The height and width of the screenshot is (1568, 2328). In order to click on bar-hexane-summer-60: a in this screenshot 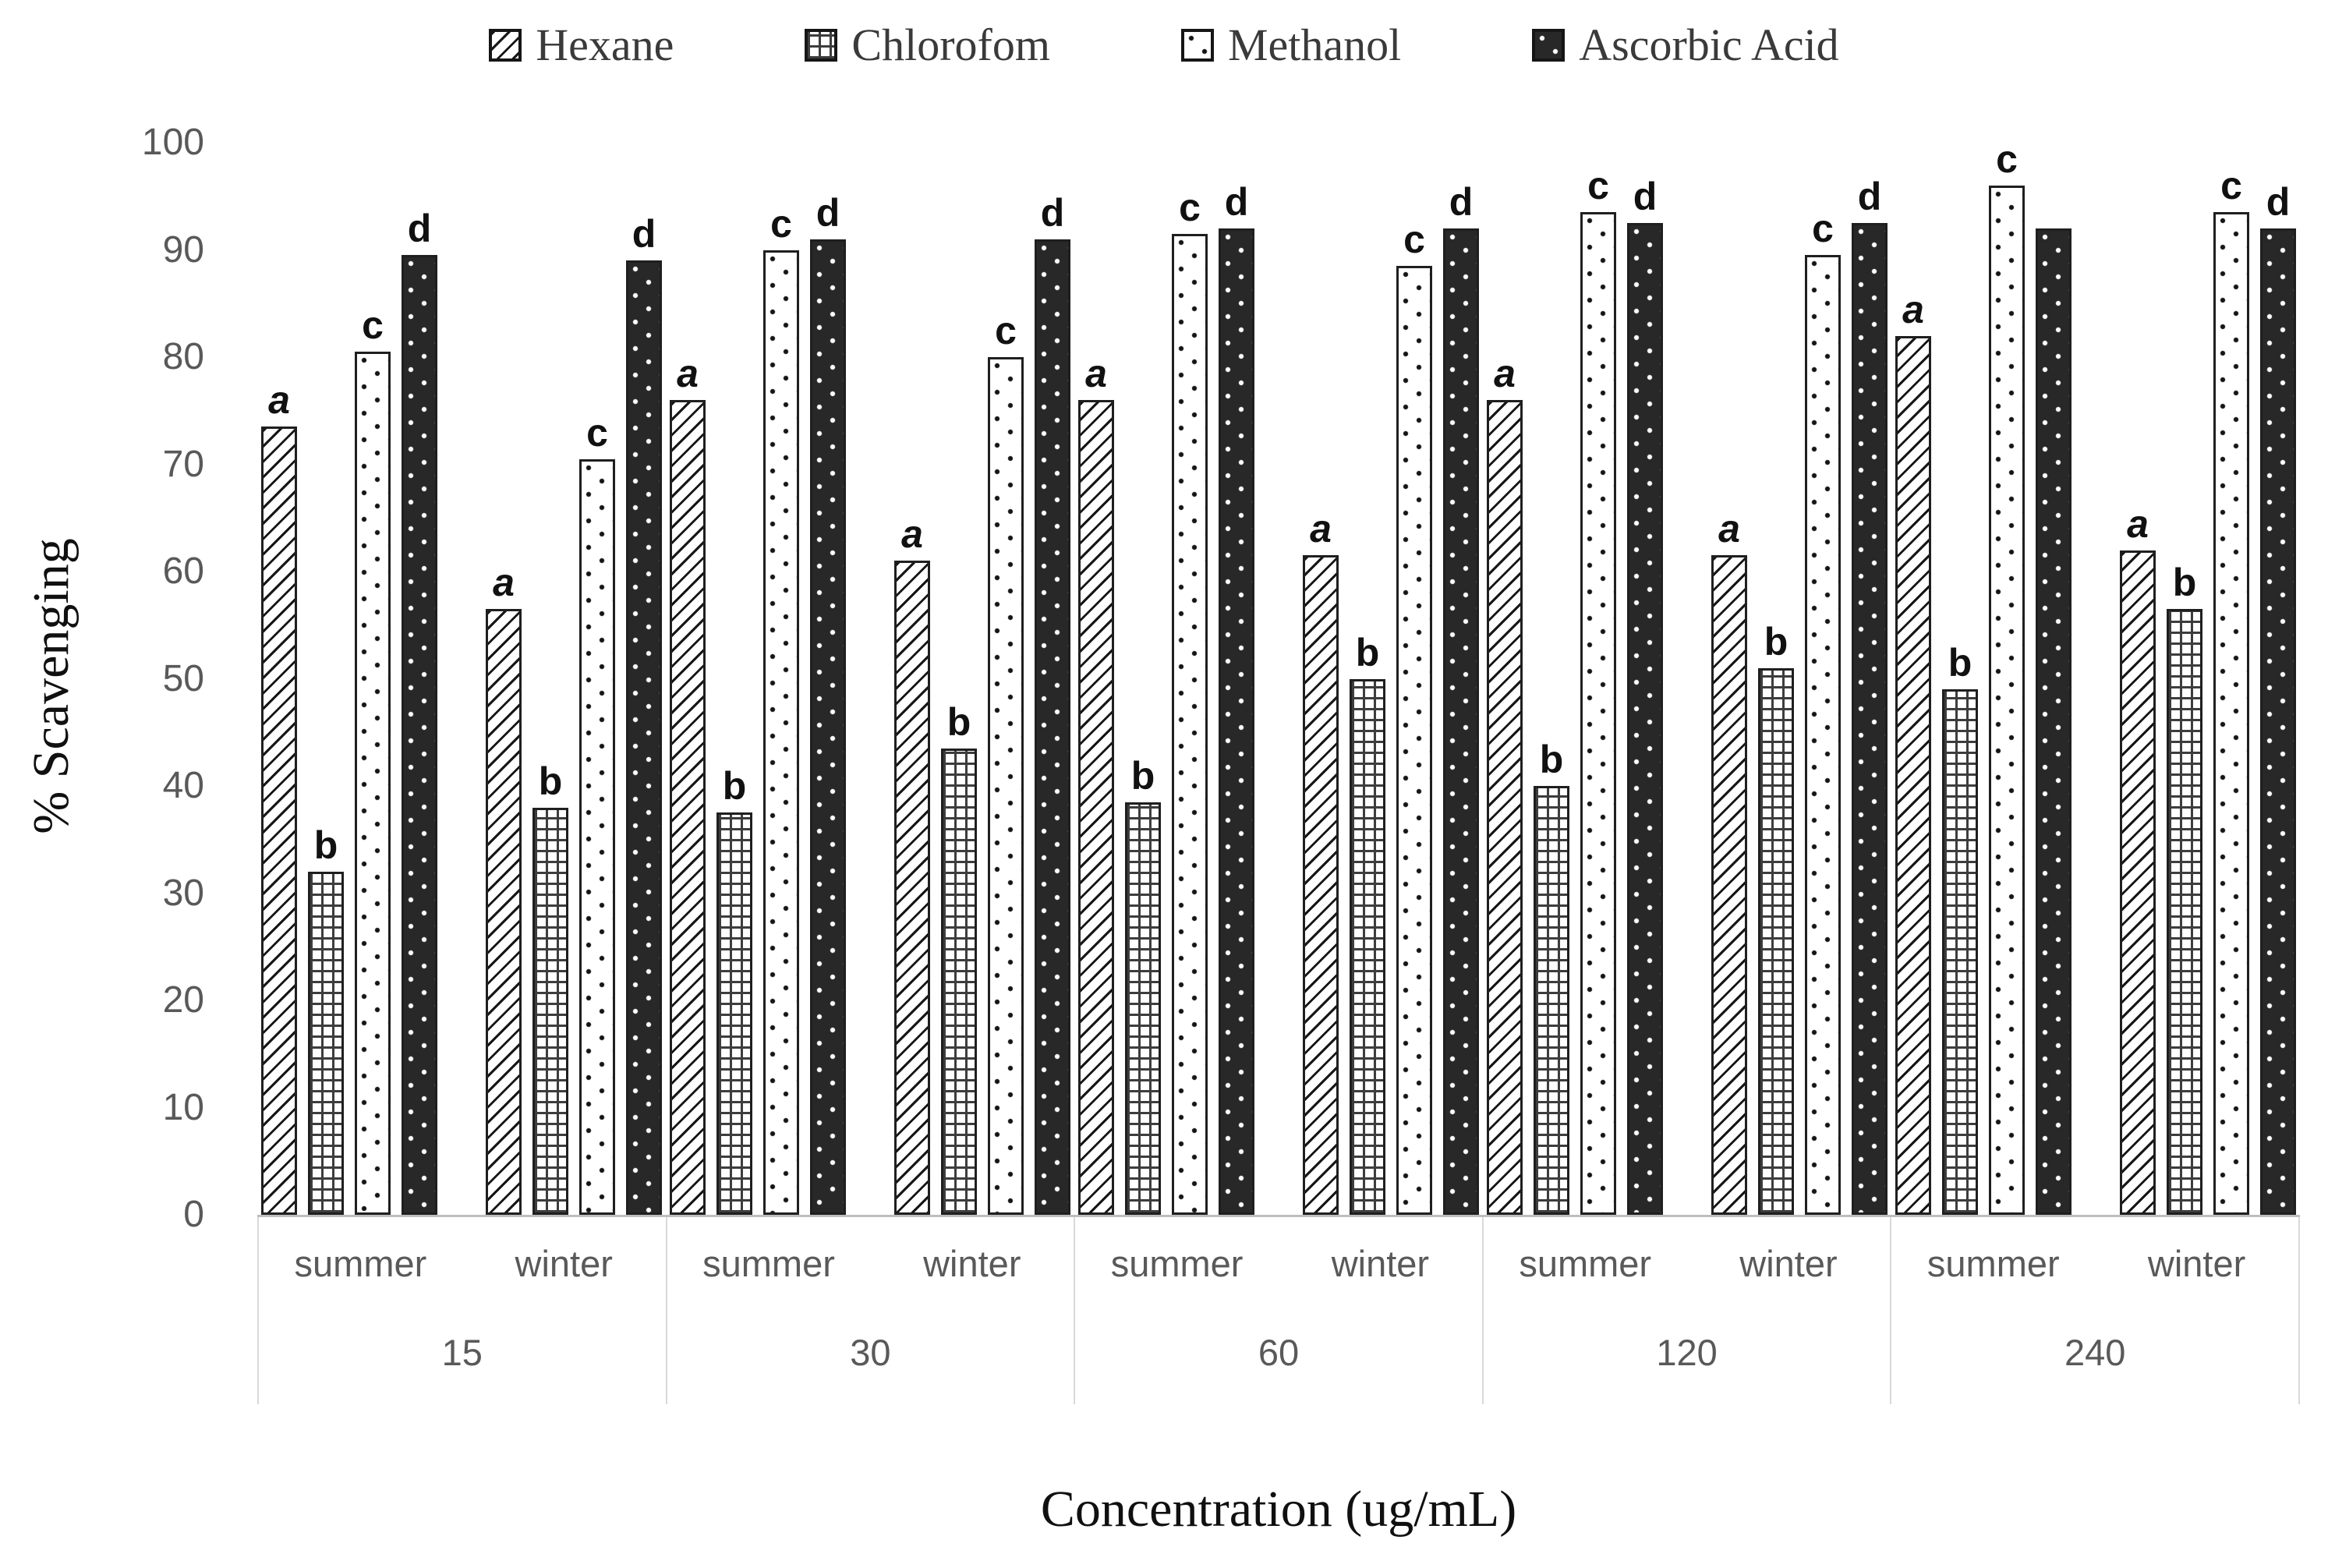, I will do `click(1096, 783)`.